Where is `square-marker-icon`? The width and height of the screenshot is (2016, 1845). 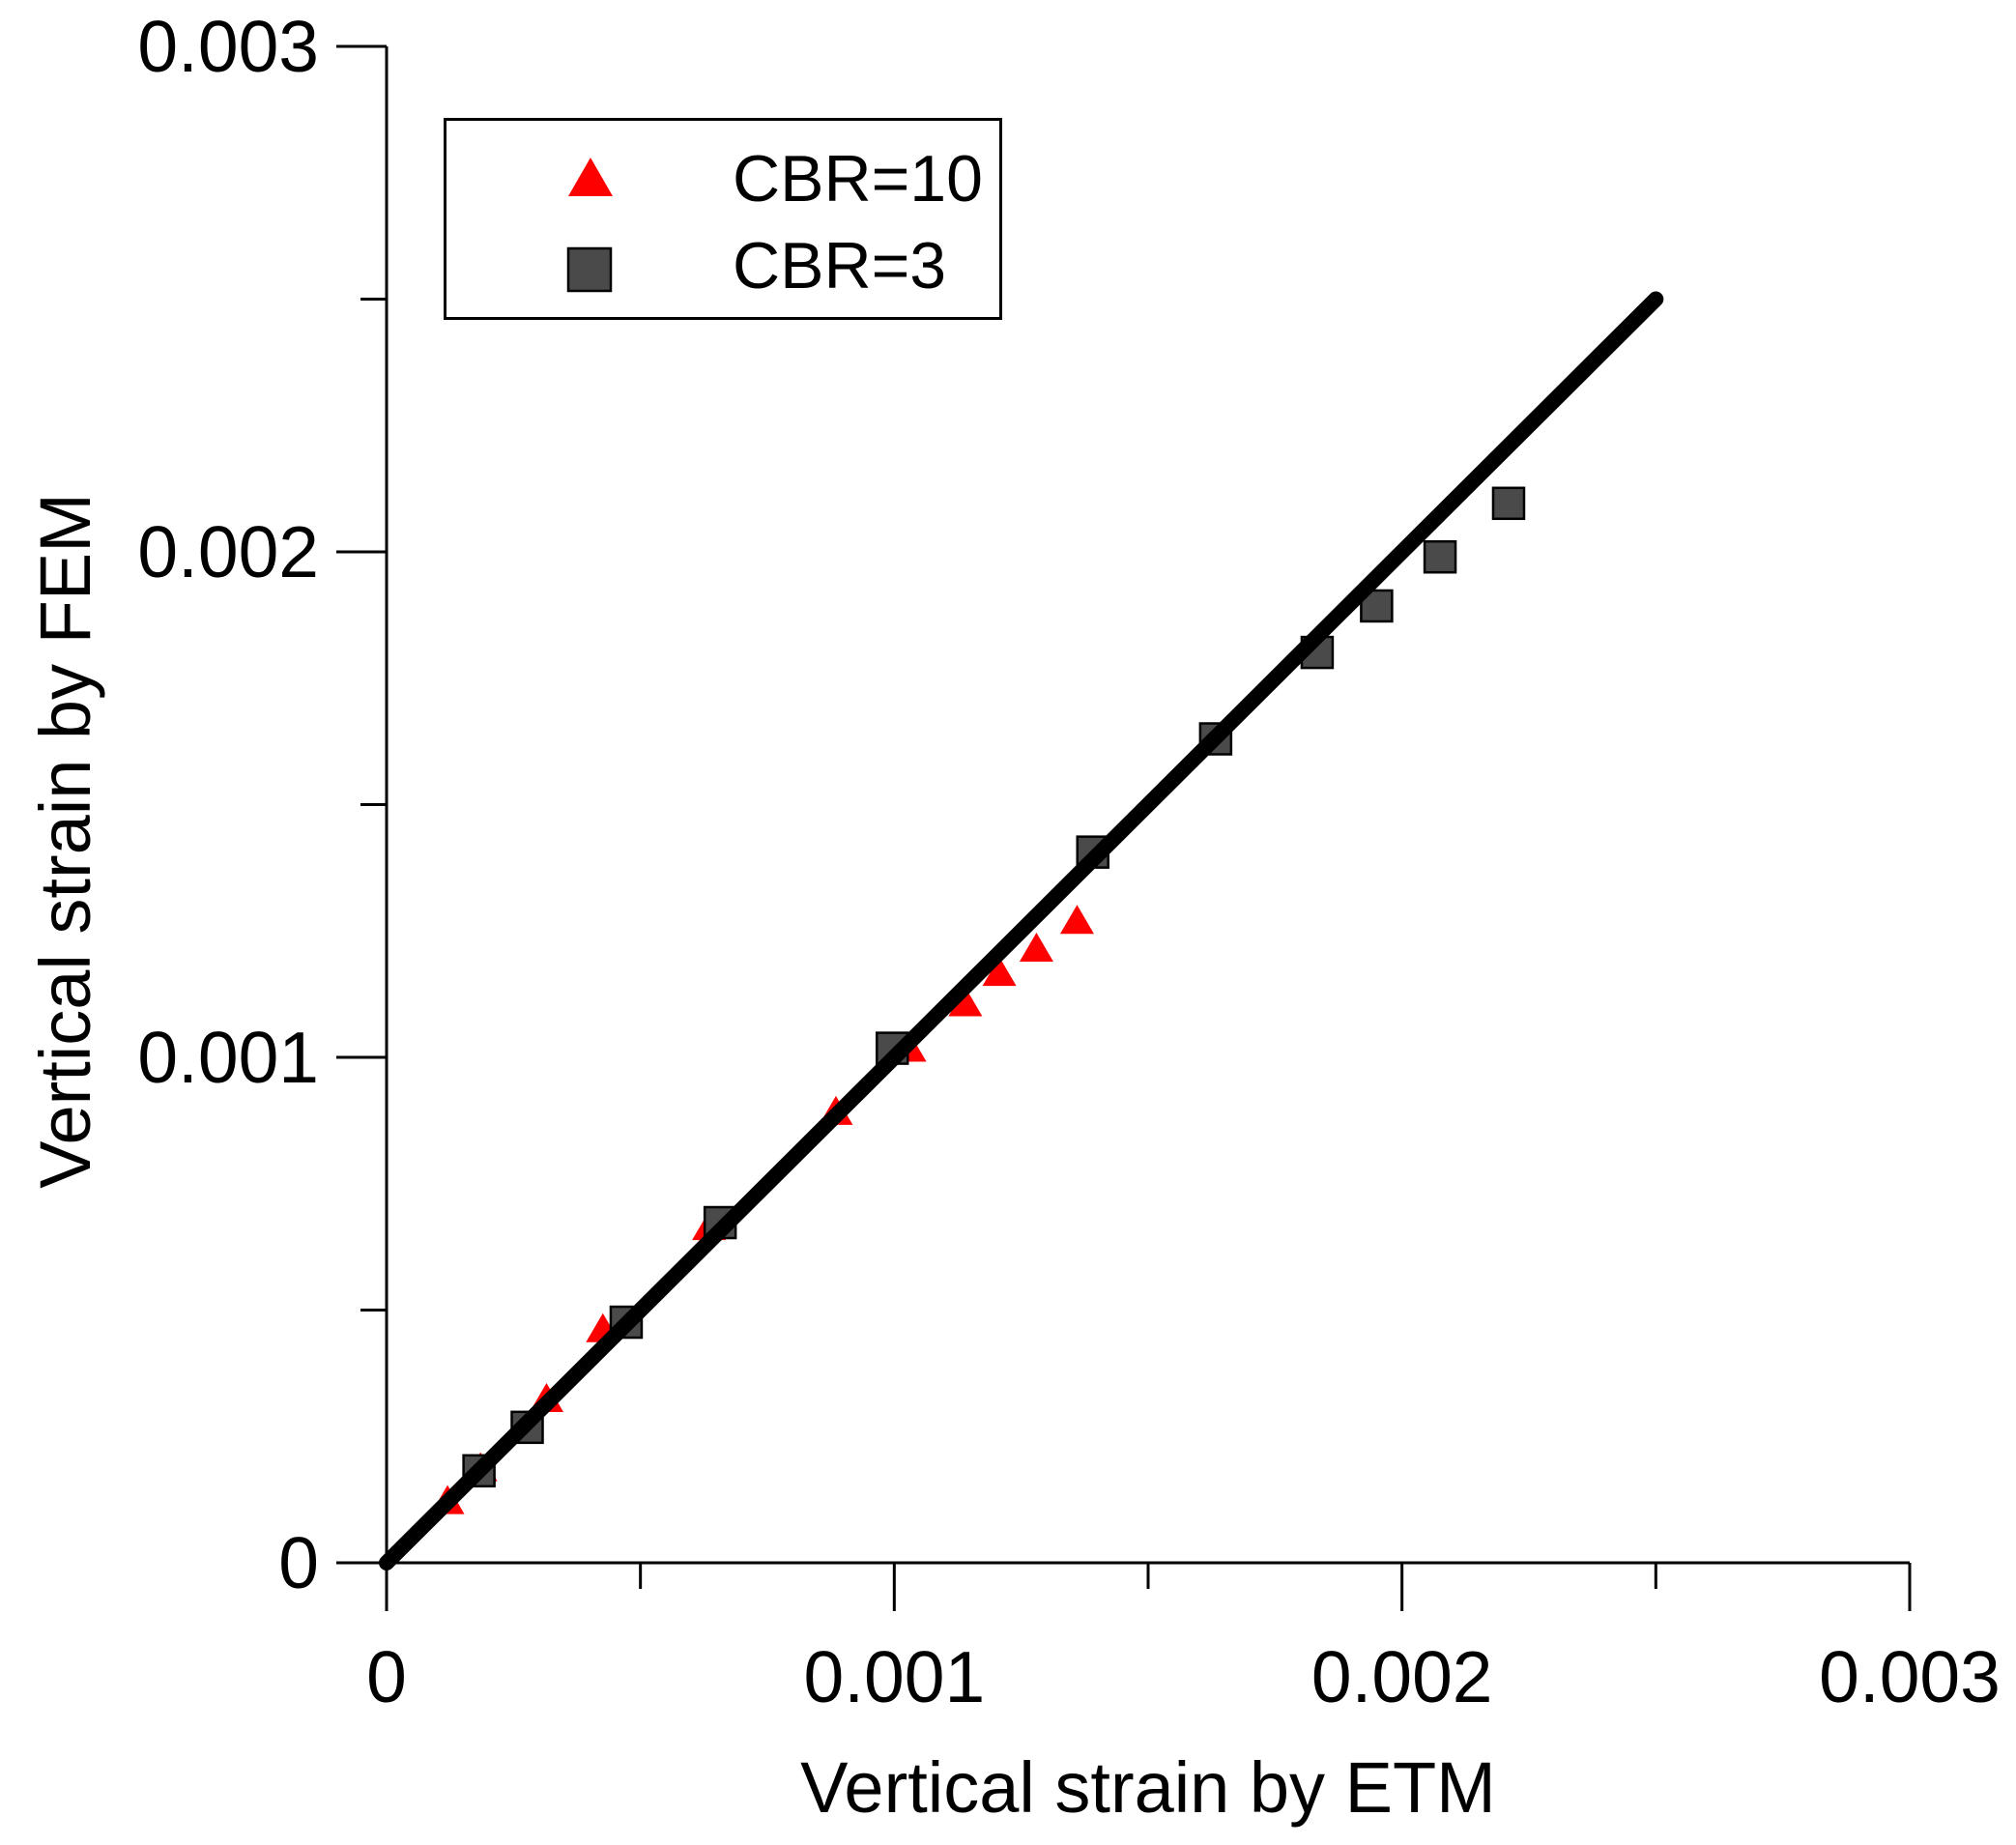 square-marker-icon is located at coordinates (590, 270).